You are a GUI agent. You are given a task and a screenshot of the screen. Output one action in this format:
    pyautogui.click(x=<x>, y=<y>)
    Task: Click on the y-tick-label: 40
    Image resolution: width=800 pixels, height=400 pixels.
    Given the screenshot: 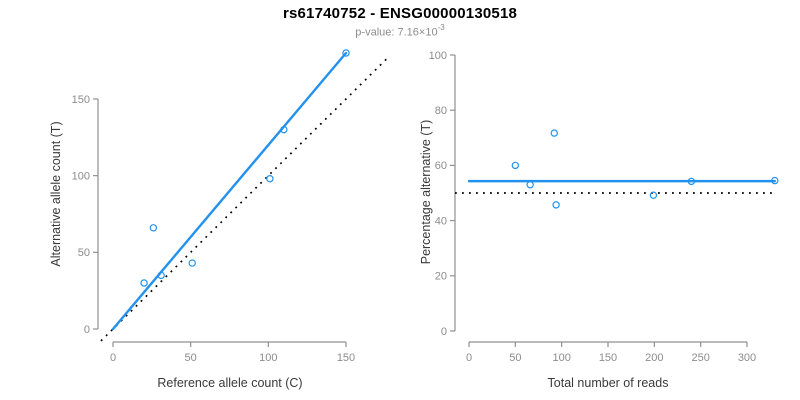 What is the action you would take?
    pyautogui.click(x=441, y=221)
    